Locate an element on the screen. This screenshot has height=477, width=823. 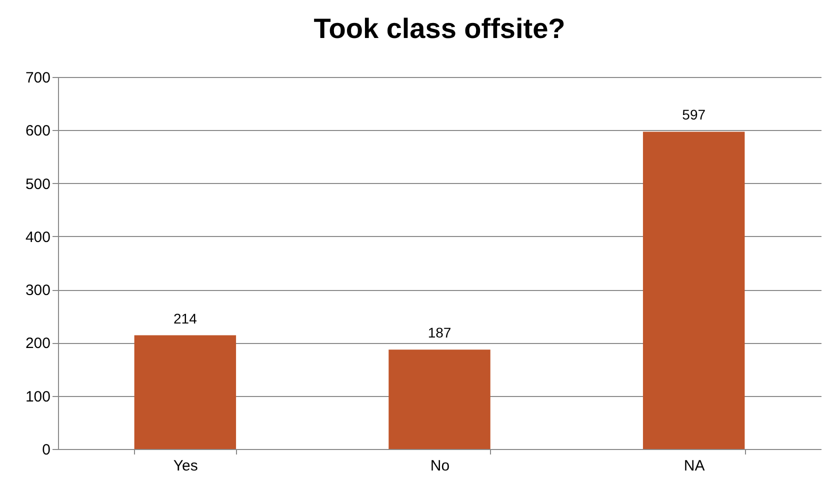
x-tick-label: NA is located at coordinates (694, 466).